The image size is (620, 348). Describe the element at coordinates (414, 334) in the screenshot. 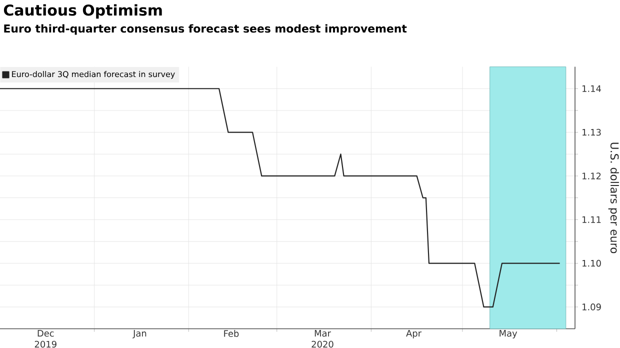

I see `x-tick-label: Apr` at that location.